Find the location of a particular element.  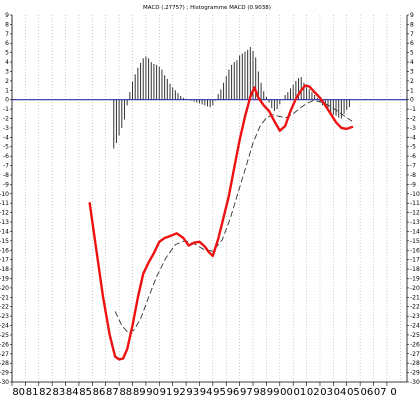

x-tick-label: 84 is located at coordinates (72, 392).